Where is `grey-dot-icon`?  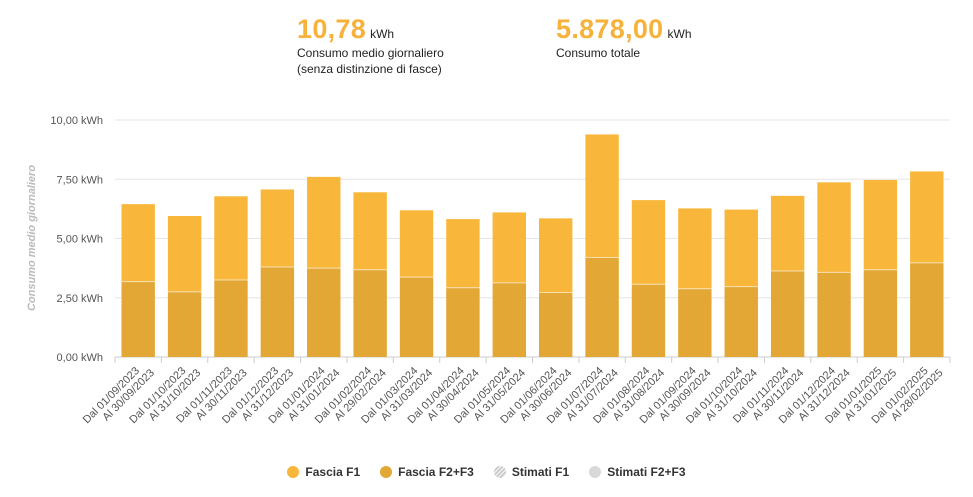 grey-dot-icon is located at coordinates (595, 472).